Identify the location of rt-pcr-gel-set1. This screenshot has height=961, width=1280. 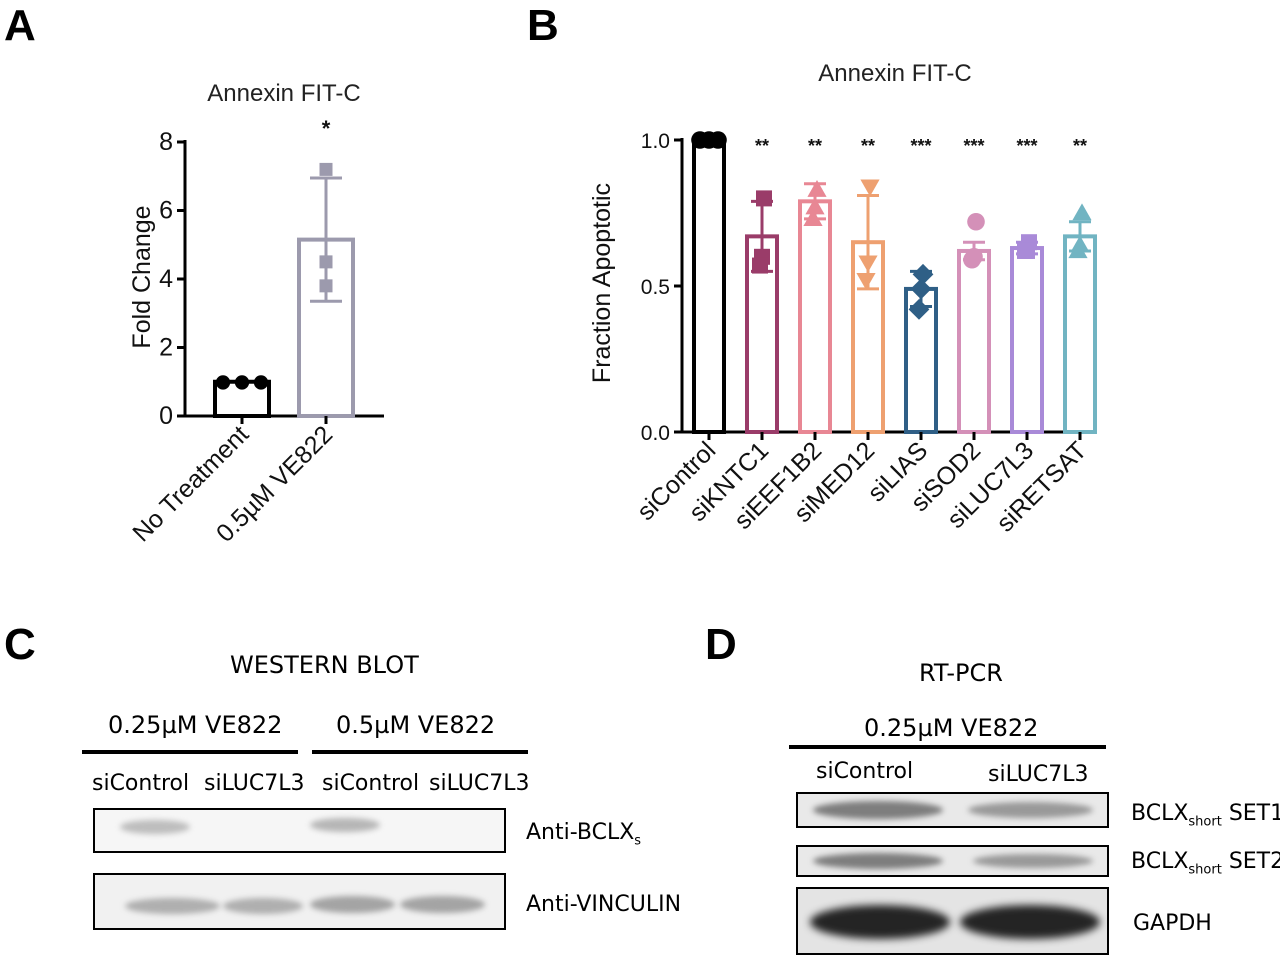
(952, 810).